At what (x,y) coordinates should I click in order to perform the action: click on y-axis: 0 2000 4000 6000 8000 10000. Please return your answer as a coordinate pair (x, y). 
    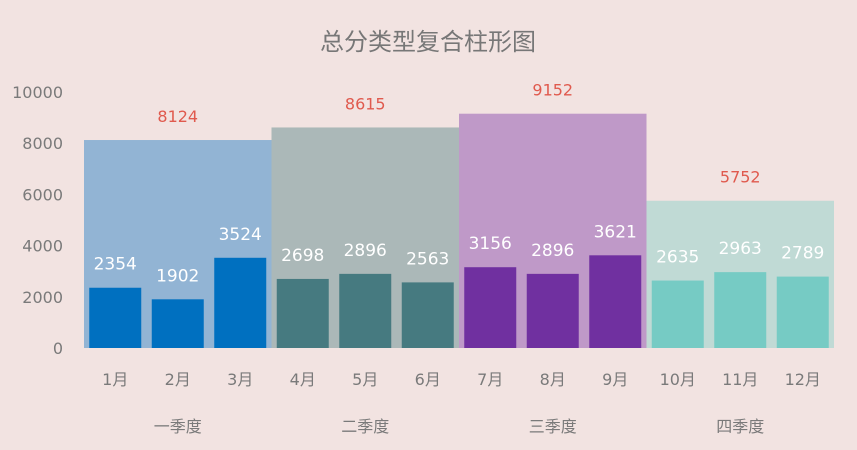
    Looking at the image, I should click on (37, 220).